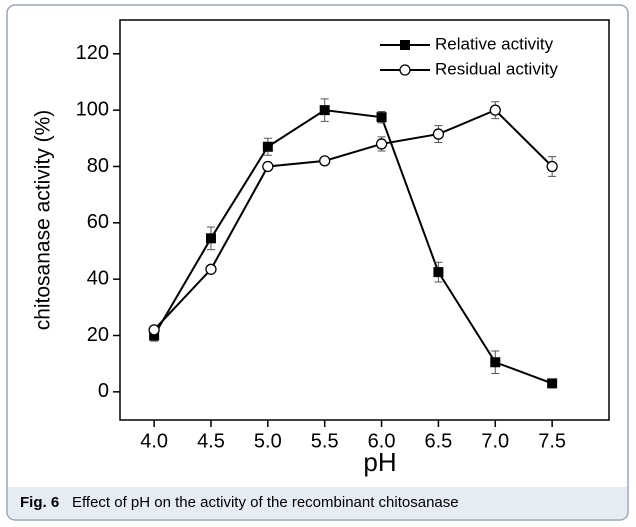  Describe the element at coordinates (325, 441) in the screenshot. I see `x-tick-label: 5.5` at that location.